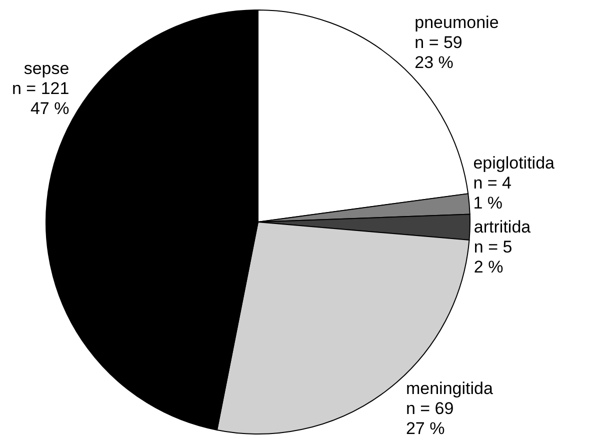  I want to click on slice-label: meningitida, so click(450, 388).